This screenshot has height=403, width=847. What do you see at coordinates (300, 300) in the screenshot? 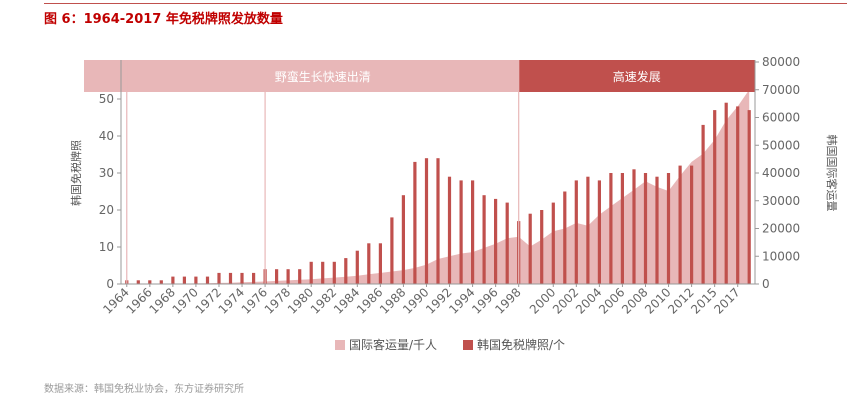
I see `x-tick-label: 1980` at bounding box center [300, 300].